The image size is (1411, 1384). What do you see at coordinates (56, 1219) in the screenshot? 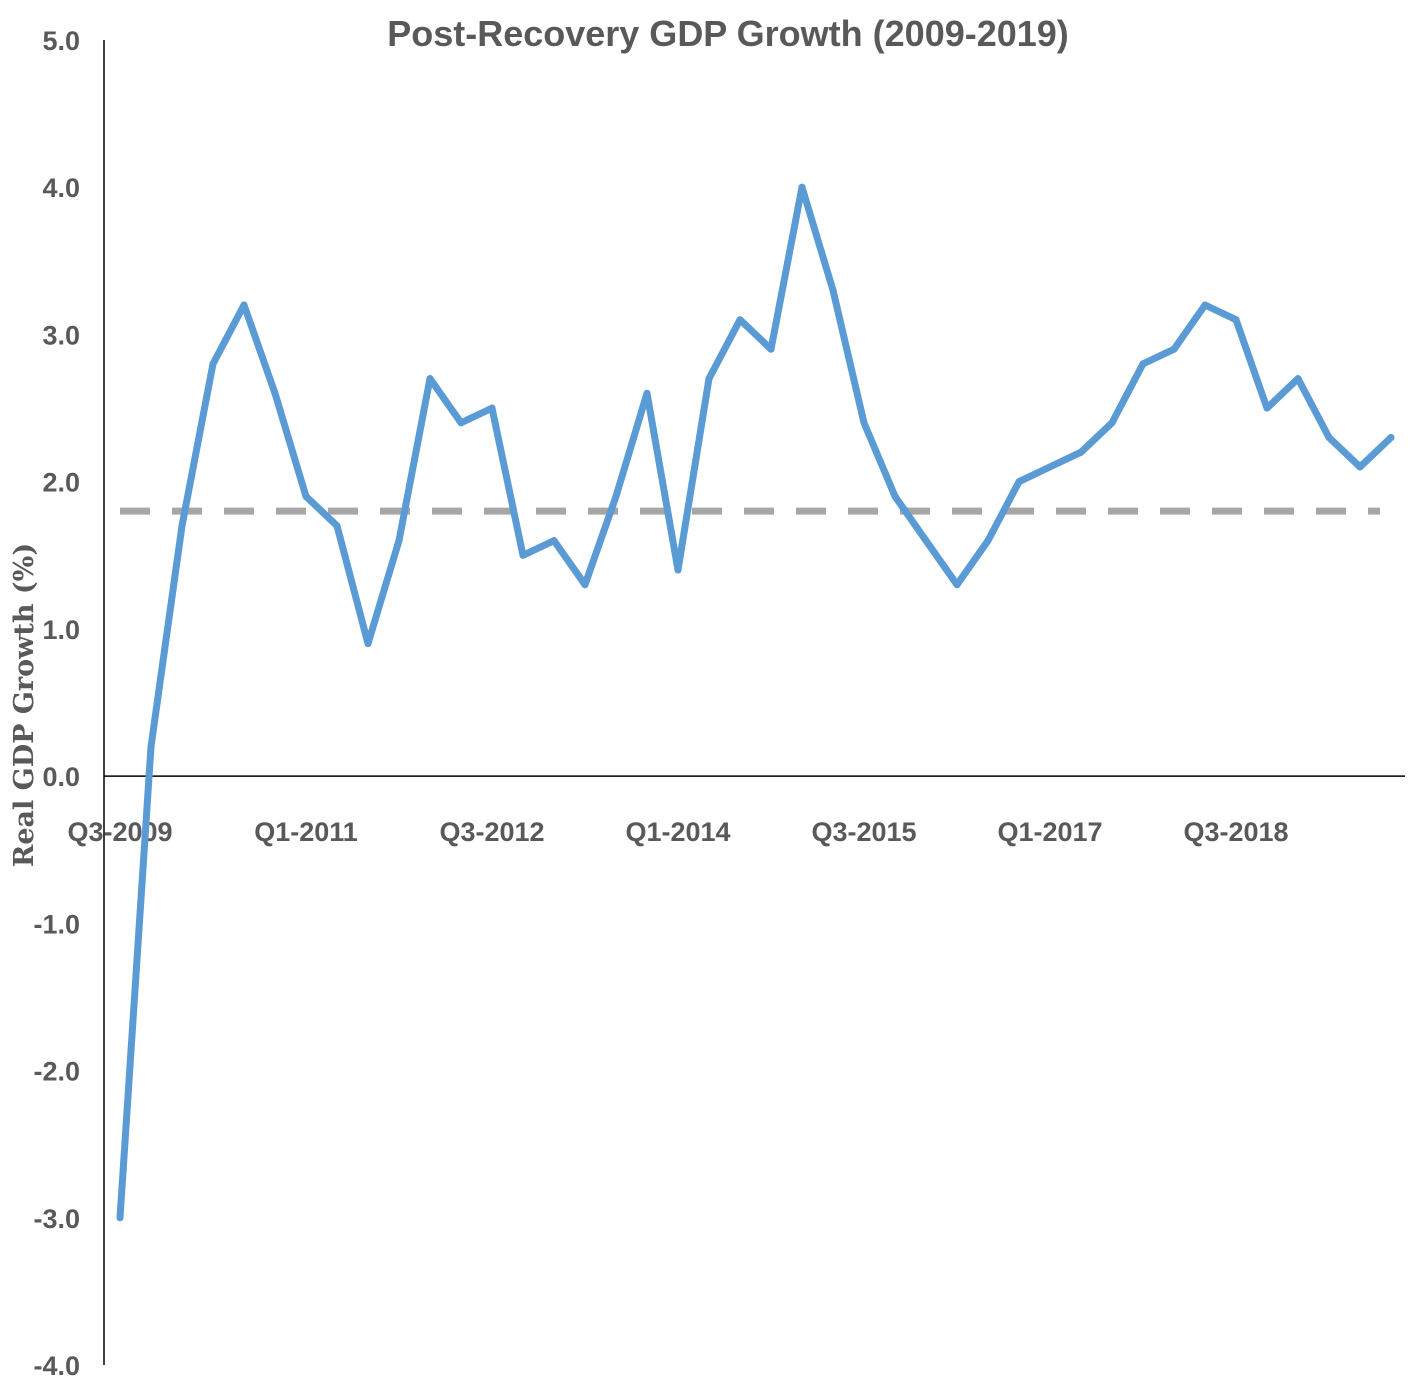
I see `y-tick-label: -3.0` at bounding box center [56, 1219].